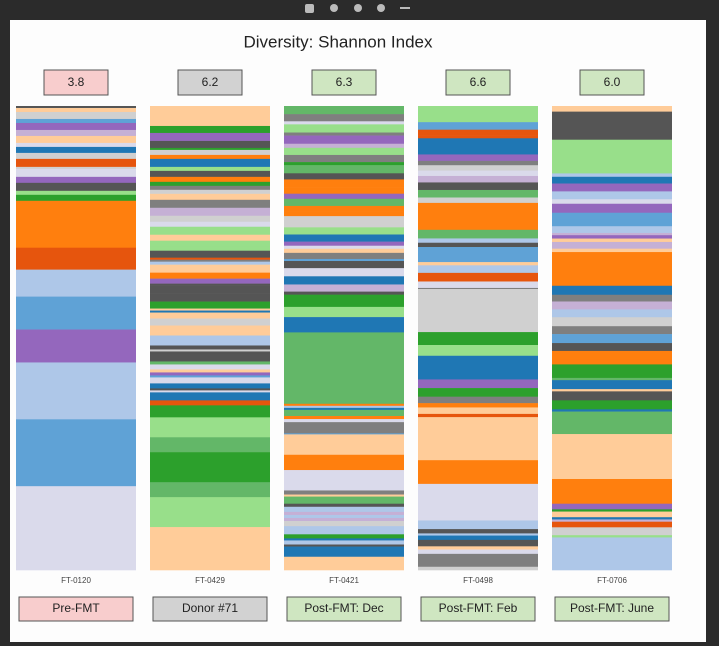 Image resolution: width=719 pixels, height=646 pixels. I want to click on index-value: 6.0, so click(612, 82).